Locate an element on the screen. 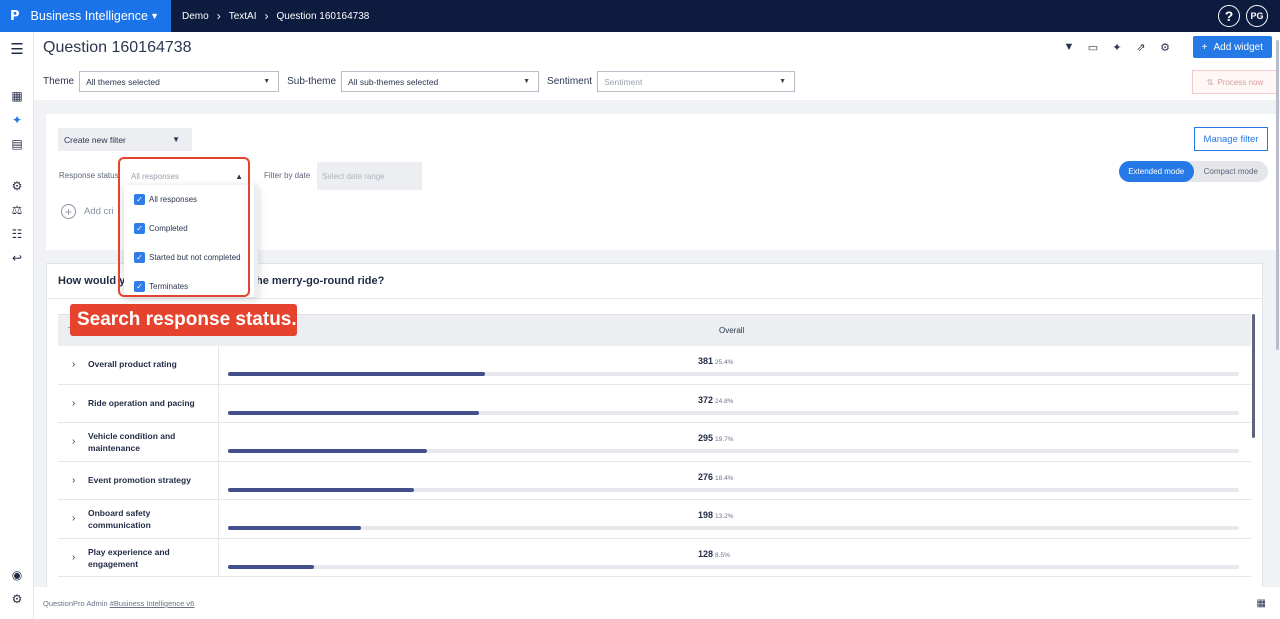  help-icon: ? is located at coordinates (1229, 16).